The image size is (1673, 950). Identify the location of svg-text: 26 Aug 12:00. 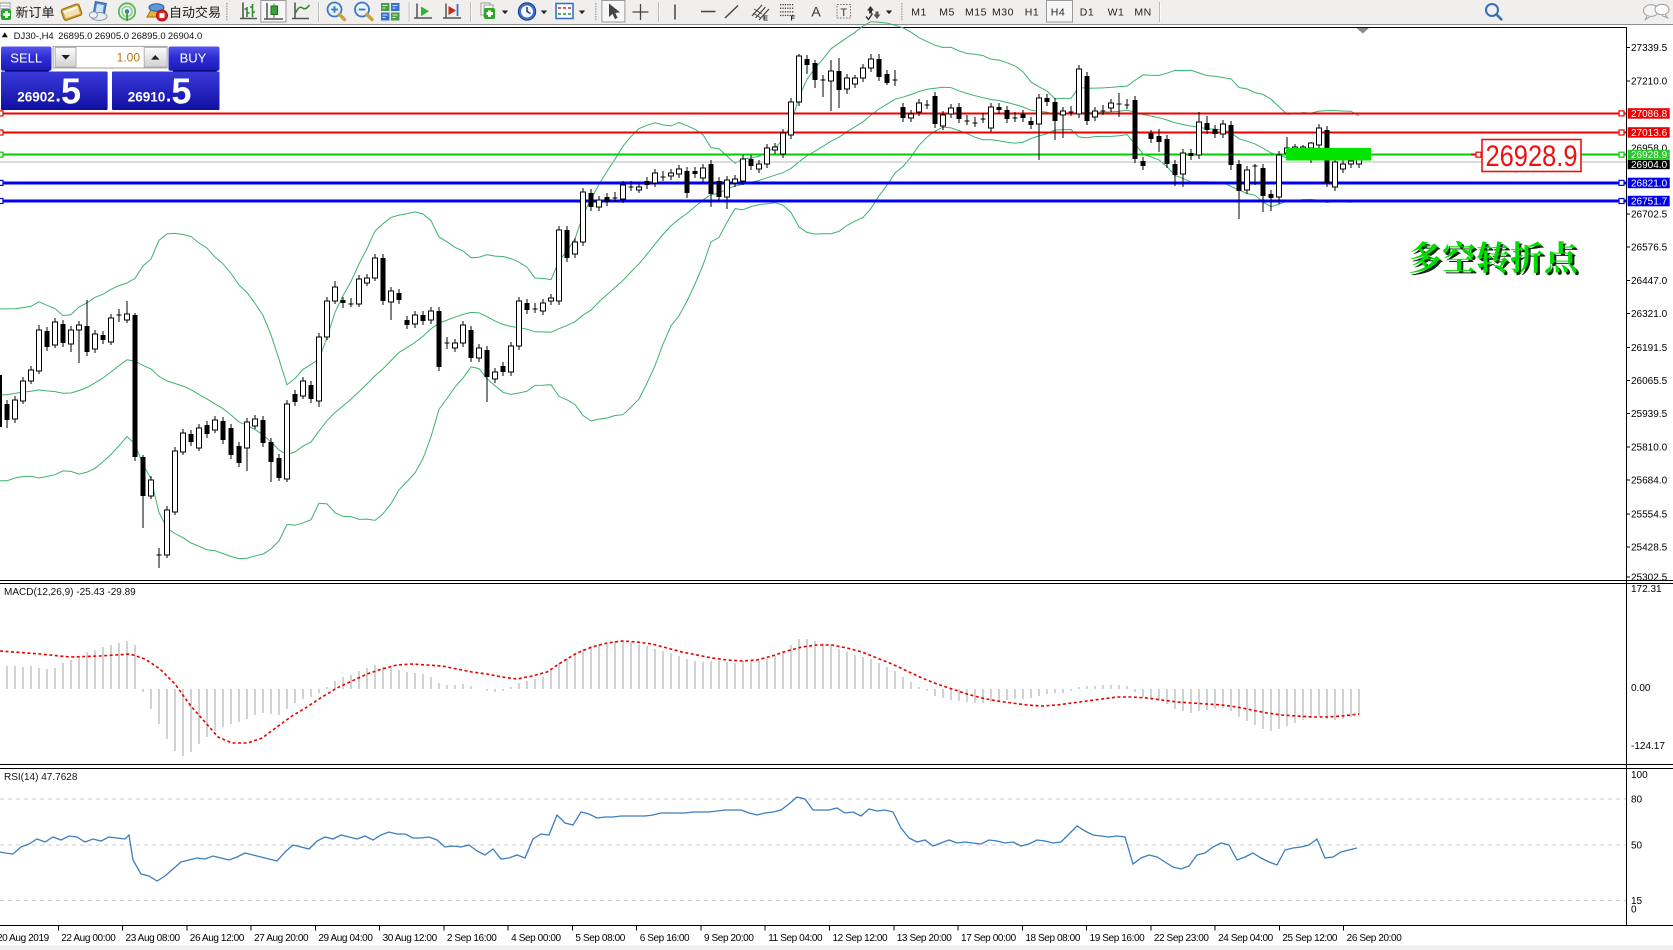
(217, 938).